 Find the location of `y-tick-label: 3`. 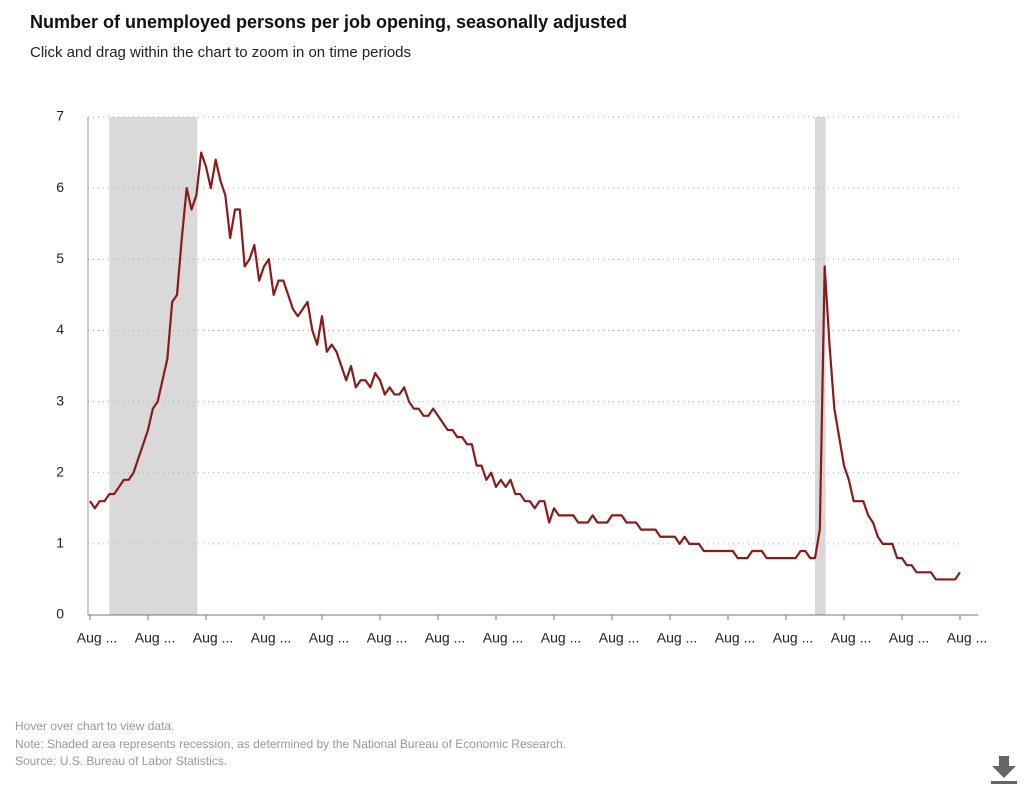

y-tick-label: 3 is located at coordinates (60, 400).